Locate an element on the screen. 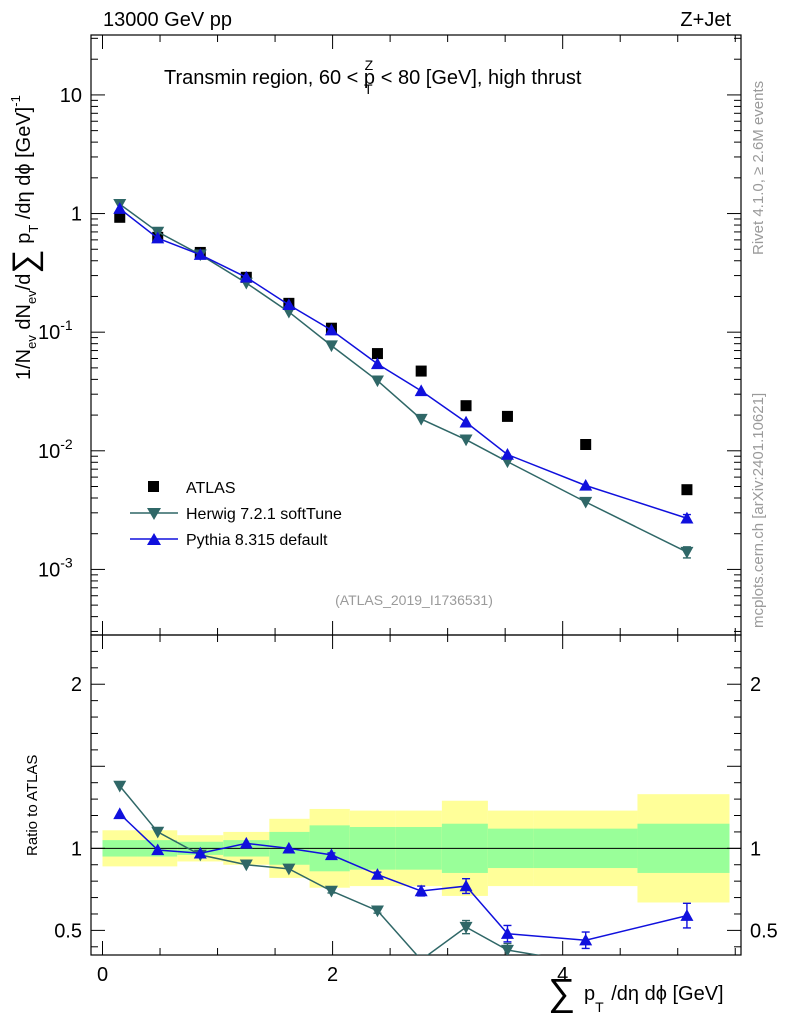 The height and width of the screenshot is (1024, 786). header-left: 13000 GeV pp is located at coordinates (167, 20).